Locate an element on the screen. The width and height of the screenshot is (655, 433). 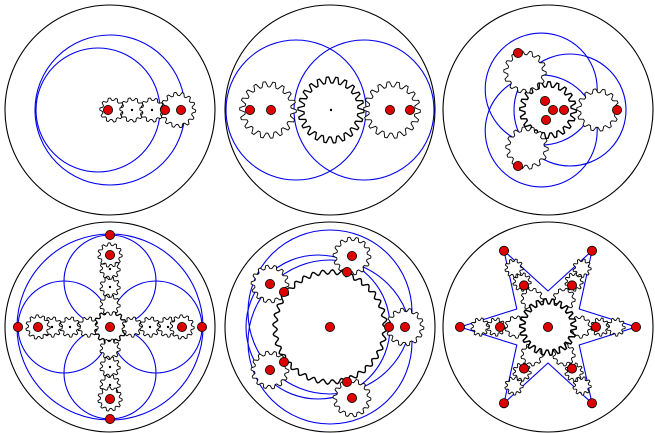
orbit-circle is located at coordinates (570, 110).